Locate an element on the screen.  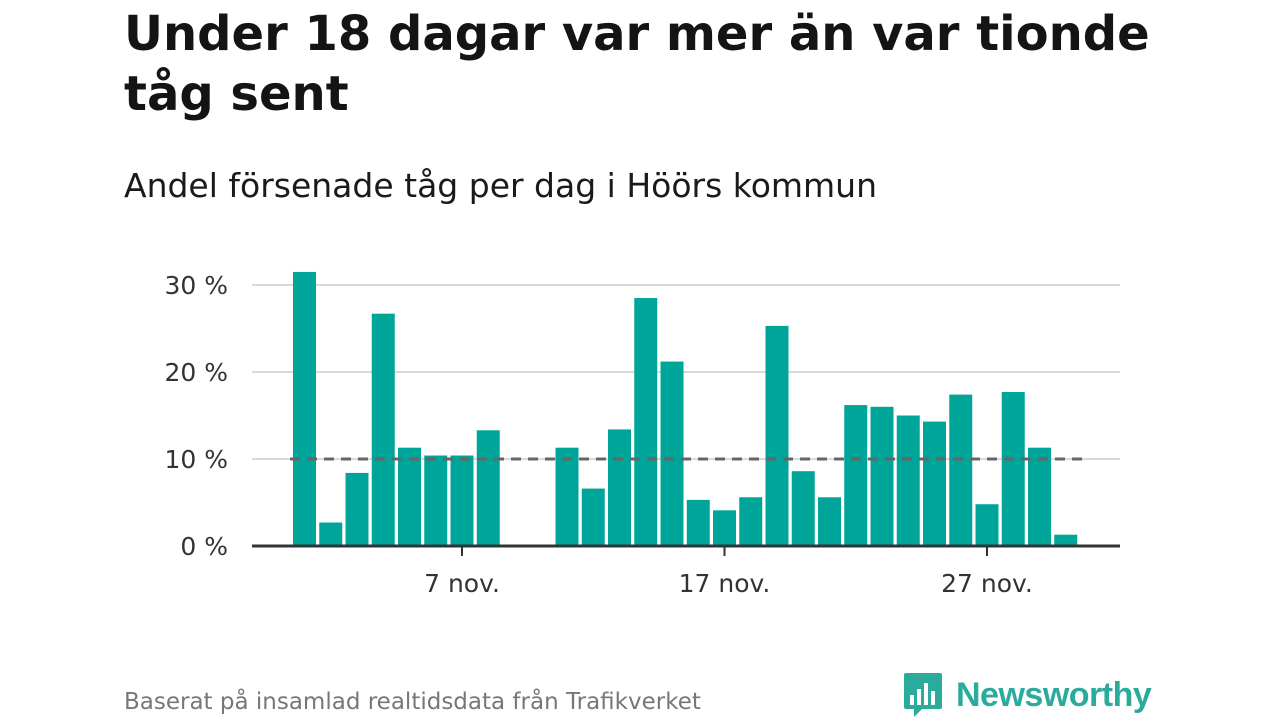
brand-name: Newsworthy is located at coordinates (1054, 694).